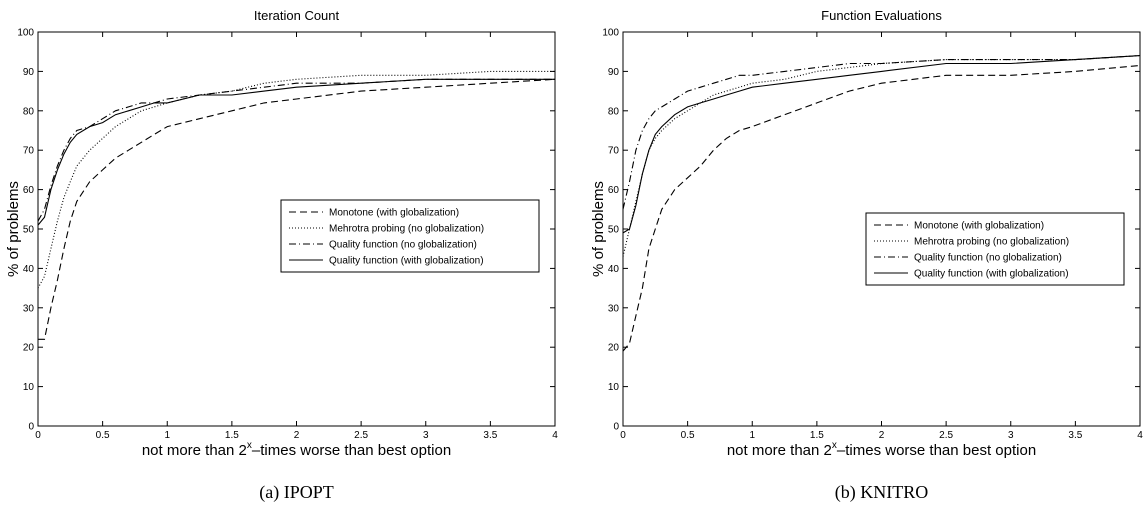 This screenshot has height=521, width=1143. Describe the element at coordinates (881, 15) in the screenshot. I see `chart-title: Function Evaluations` at that location.